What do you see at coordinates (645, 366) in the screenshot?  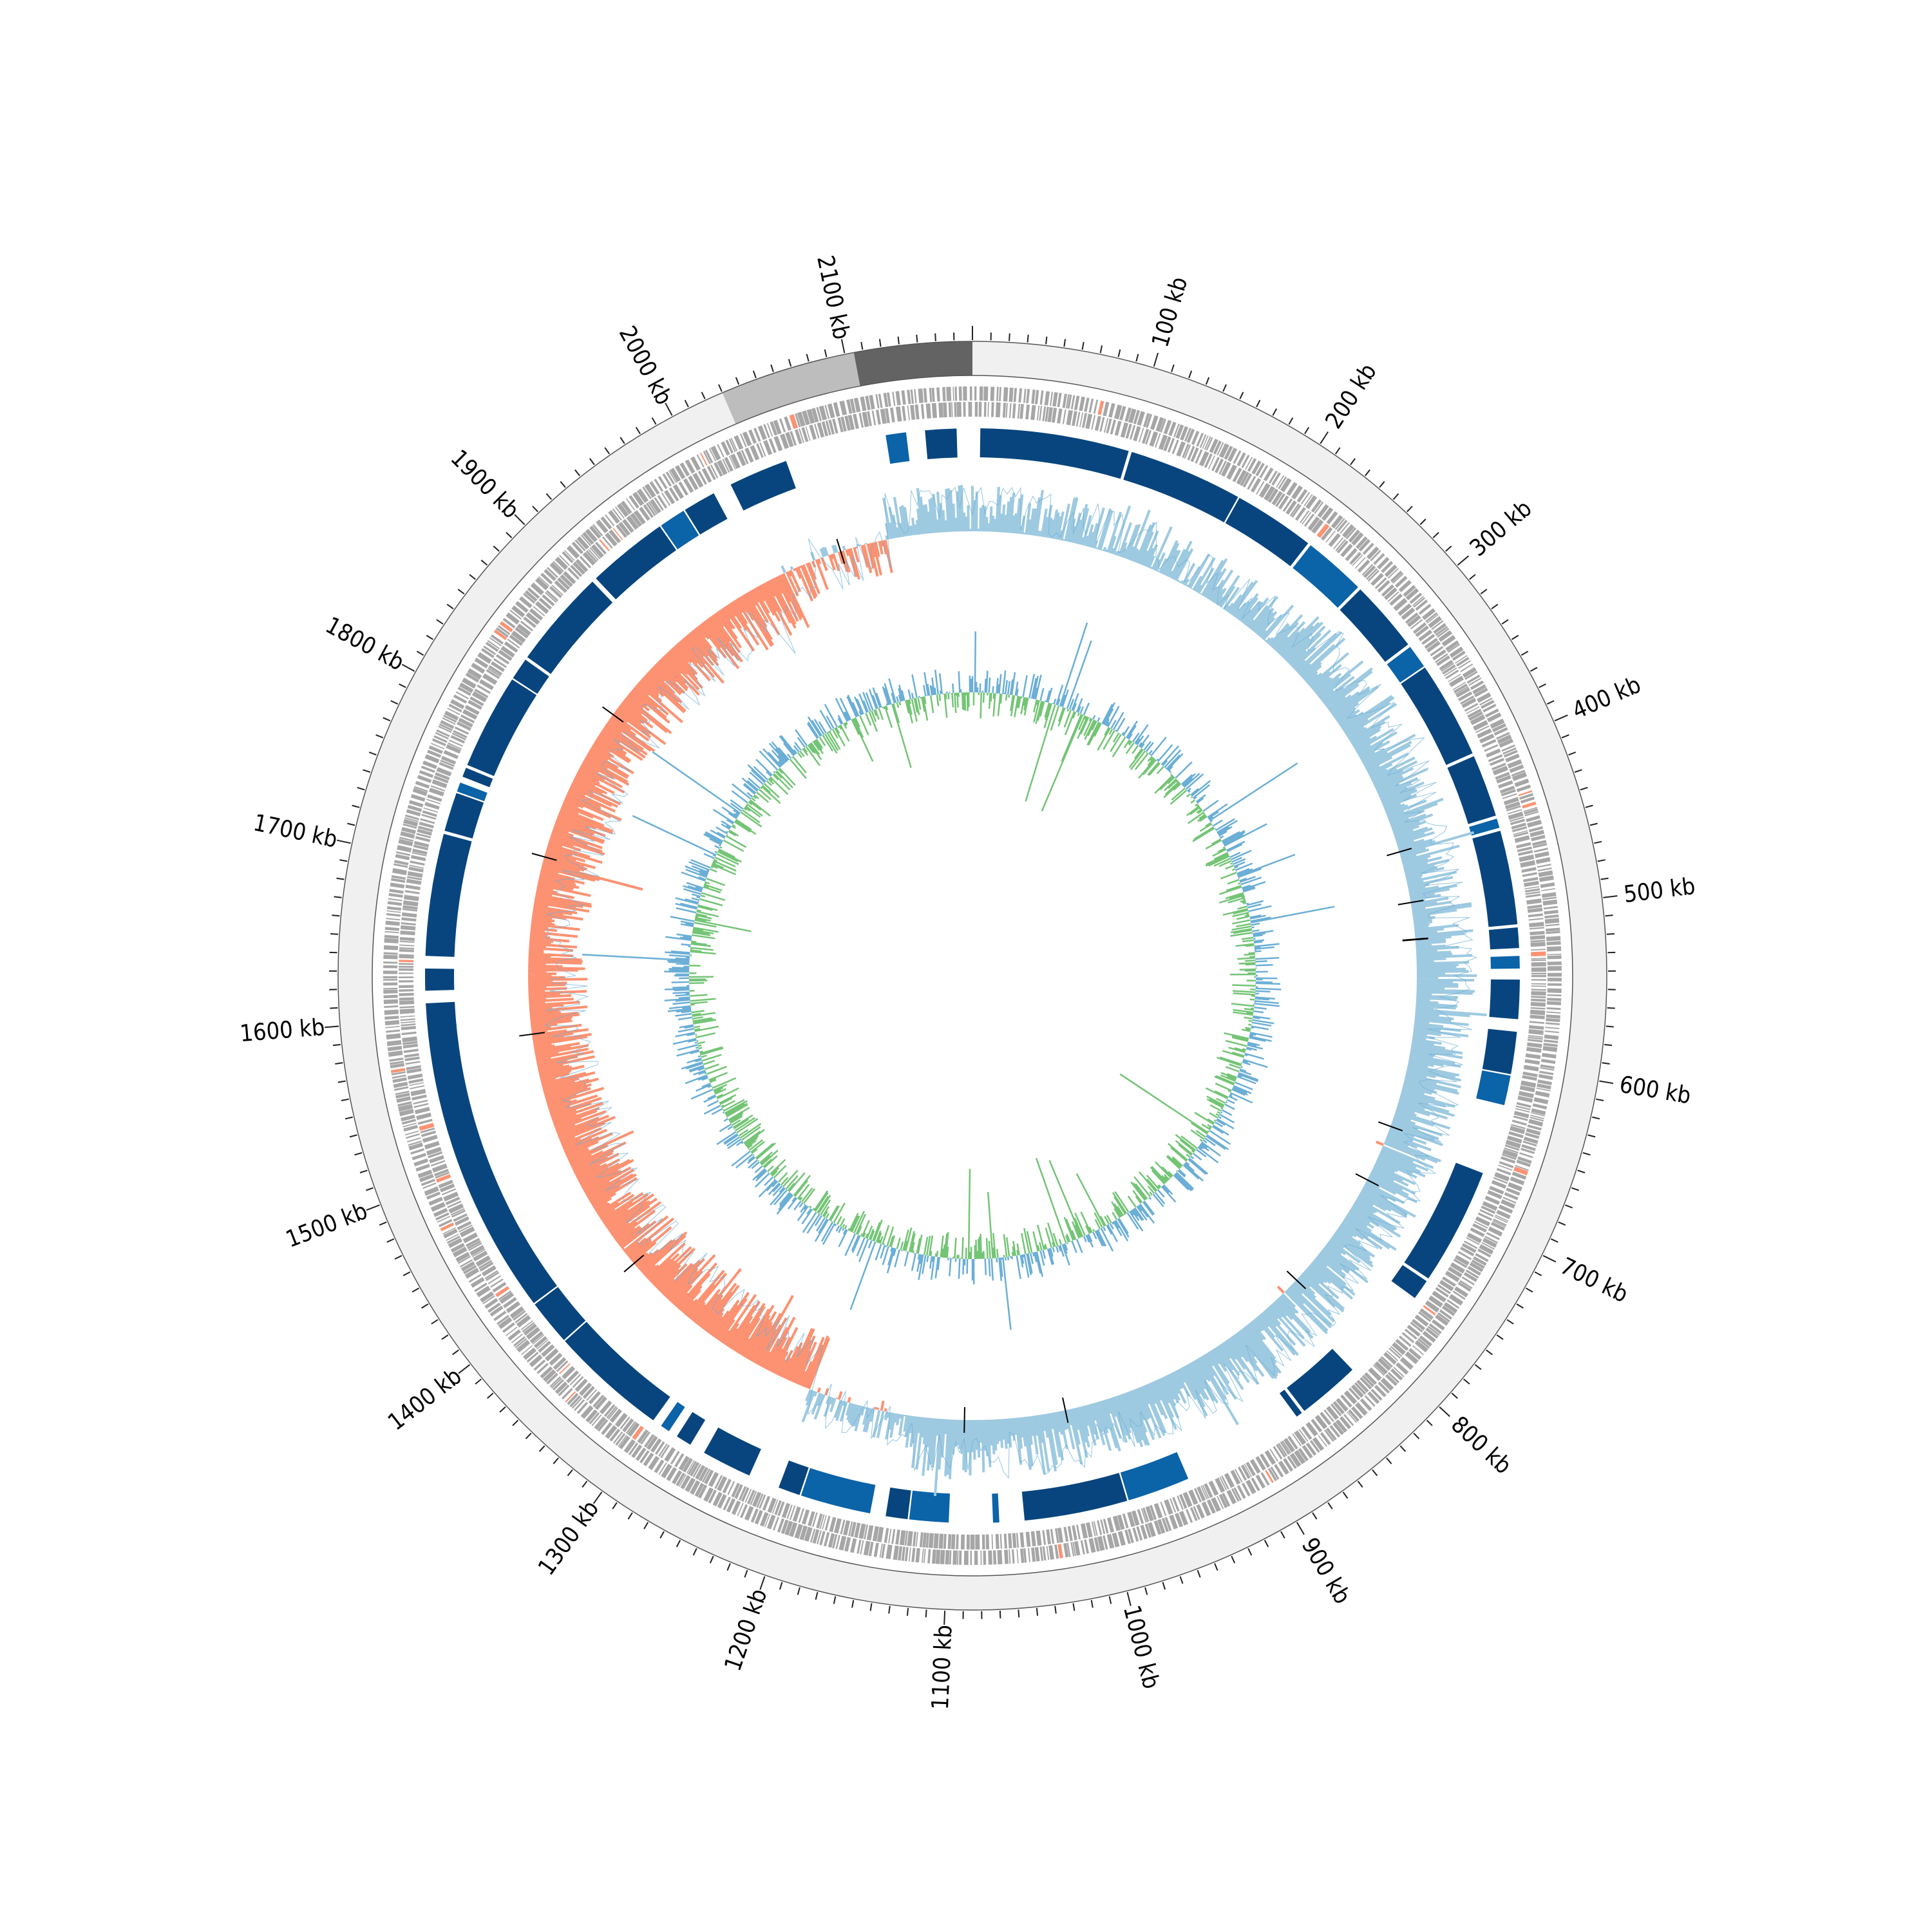 I see `tick-label: 2000 kb` at bounding box center [645, 366].